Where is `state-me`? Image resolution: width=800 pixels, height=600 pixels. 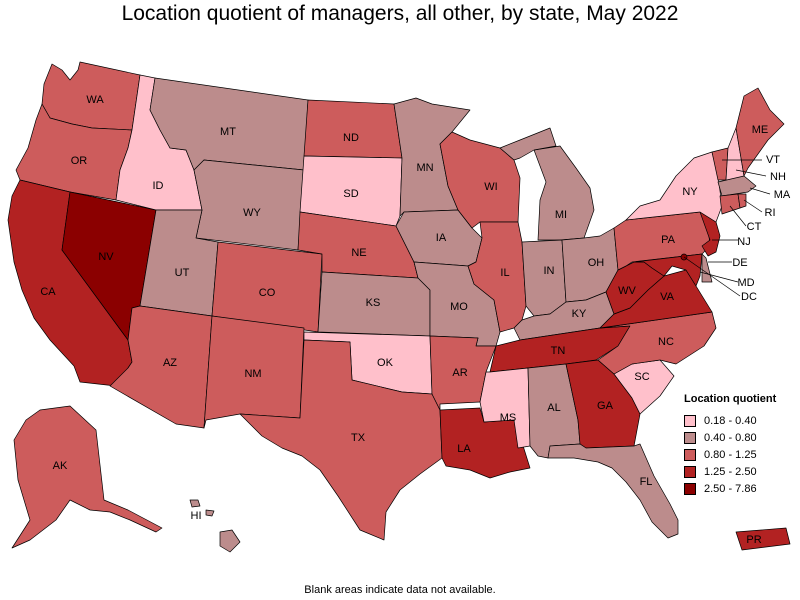 state-me is located at coordinates (760, 132).